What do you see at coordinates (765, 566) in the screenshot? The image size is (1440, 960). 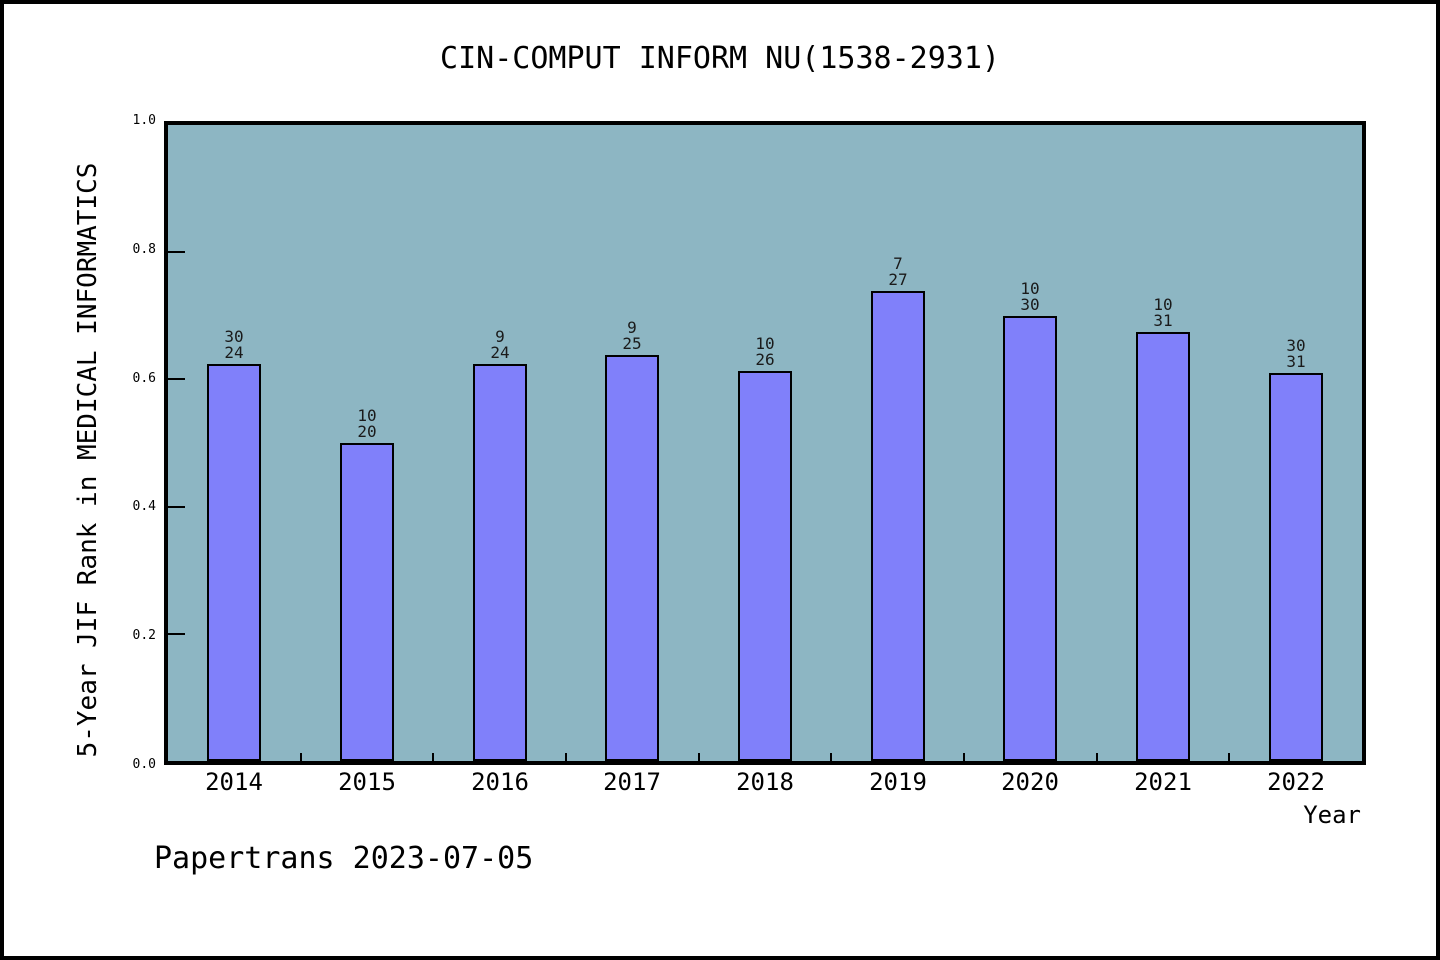 I see `bar-2018` at bounding box center [765, 566].